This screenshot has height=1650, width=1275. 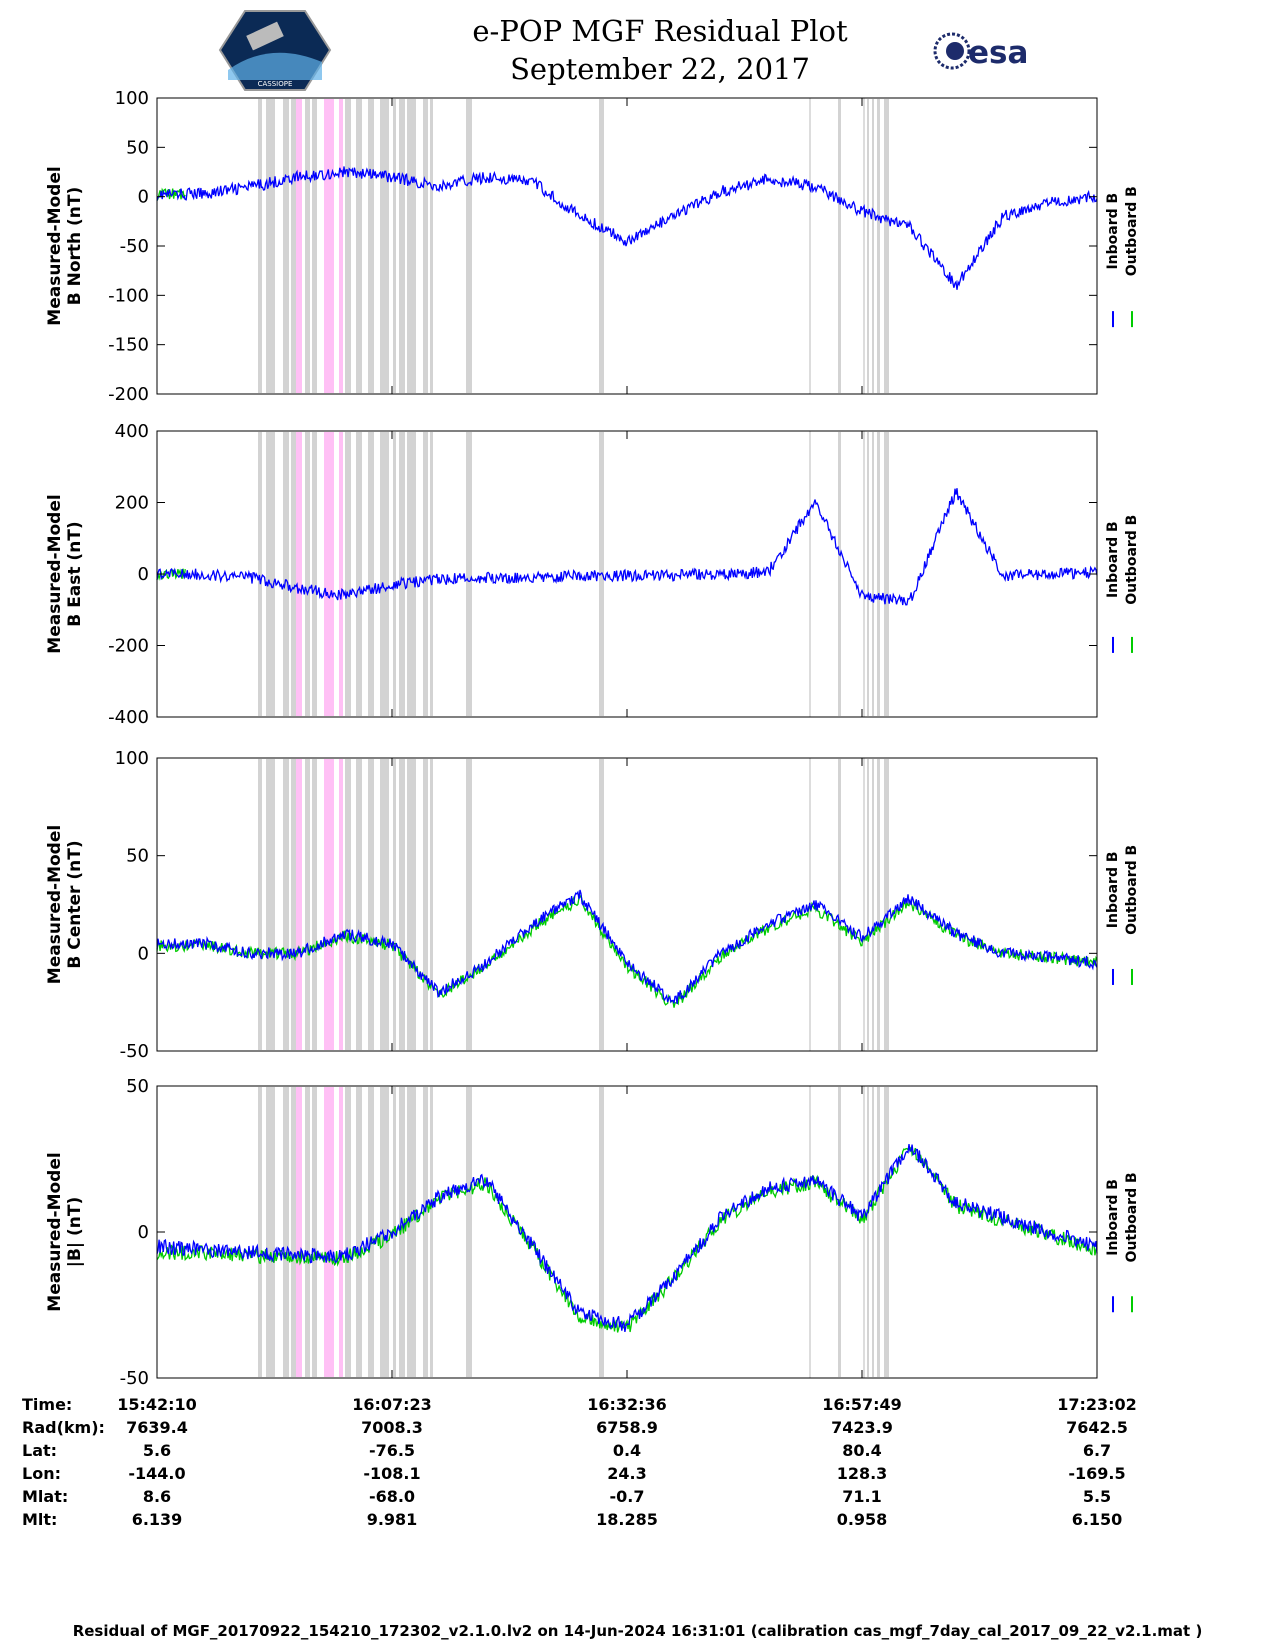 What do you see at coordinates (627, 1519) in the screenshot?
I see `ephemeris-value: 18.285` at bounding box center [627, 1519].